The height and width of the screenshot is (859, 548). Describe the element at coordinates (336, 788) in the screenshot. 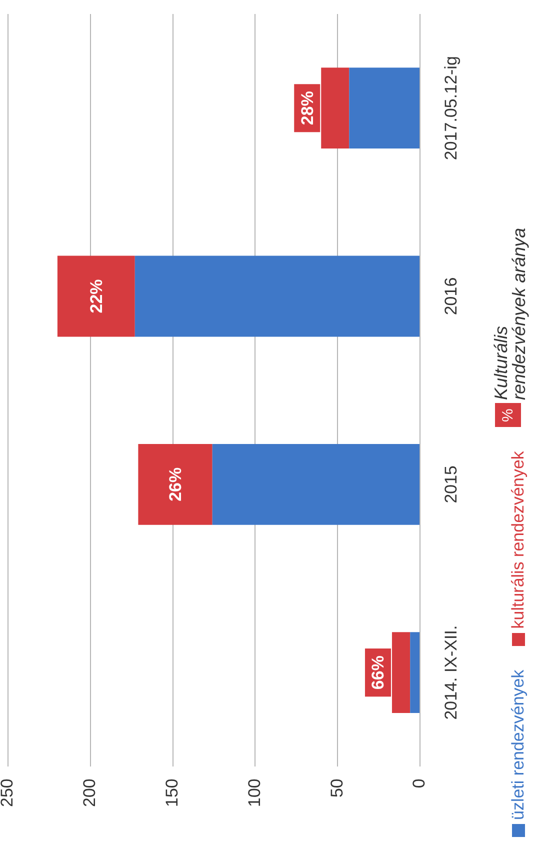

I see `x-tick-label: 50` at that location.